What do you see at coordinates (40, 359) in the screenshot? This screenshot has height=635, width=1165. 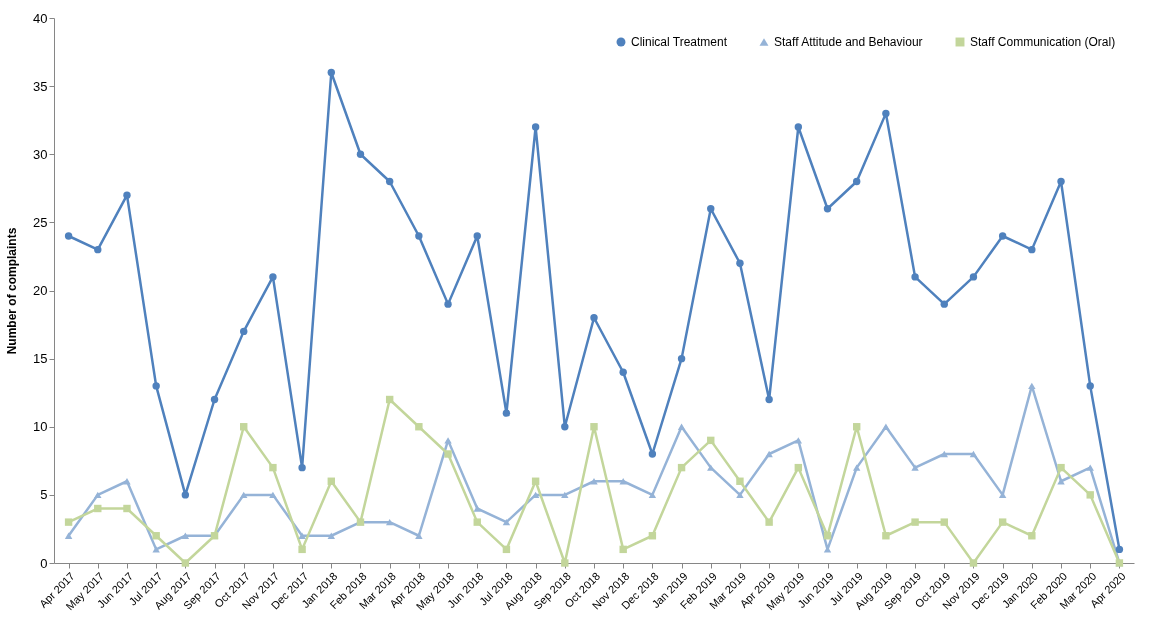 I see `y-tick-label: 15` at bounding box center [40, 359].